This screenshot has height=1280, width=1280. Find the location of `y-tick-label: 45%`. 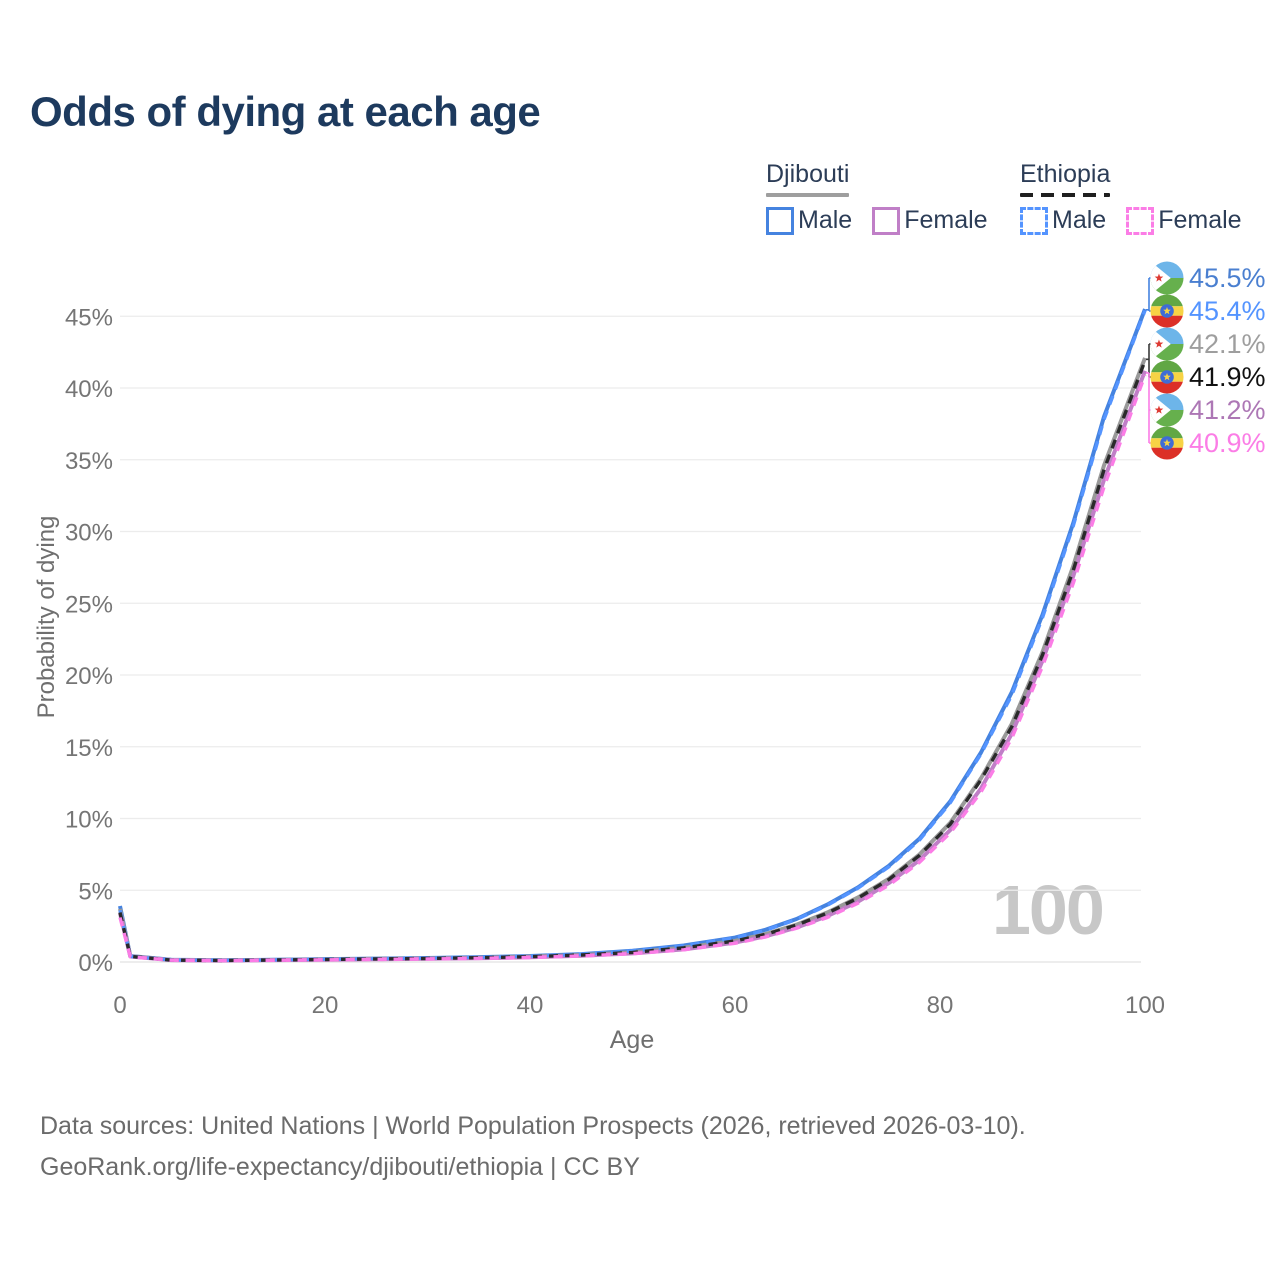

y-tick-label: 45% is located at coordinates (89, 317).